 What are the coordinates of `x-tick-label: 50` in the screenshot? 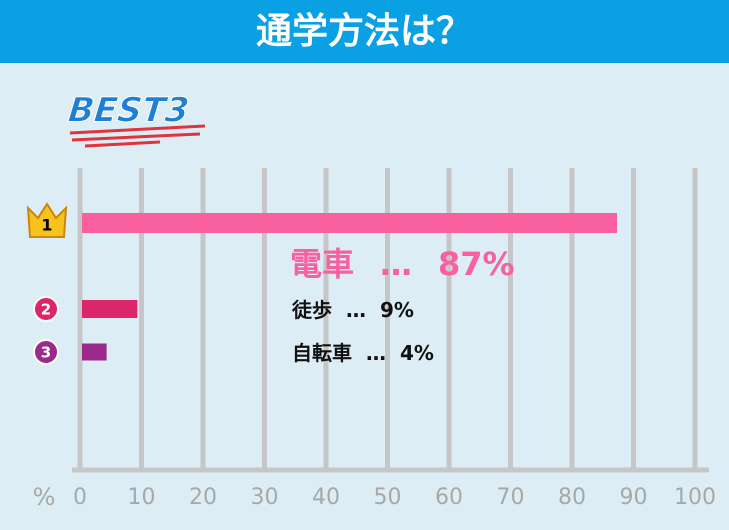 It's located at (388, 497).